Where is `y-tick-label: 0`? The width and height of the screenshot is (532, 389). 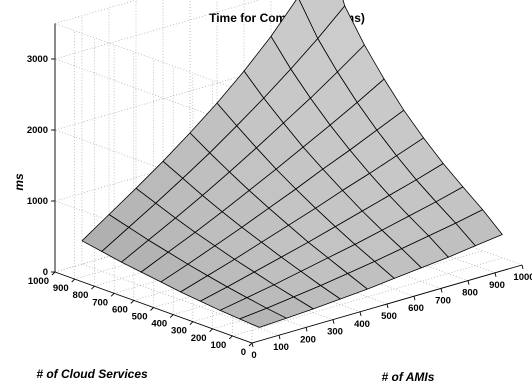
y-tick-label: 0 is located at coordinates (243, 352).